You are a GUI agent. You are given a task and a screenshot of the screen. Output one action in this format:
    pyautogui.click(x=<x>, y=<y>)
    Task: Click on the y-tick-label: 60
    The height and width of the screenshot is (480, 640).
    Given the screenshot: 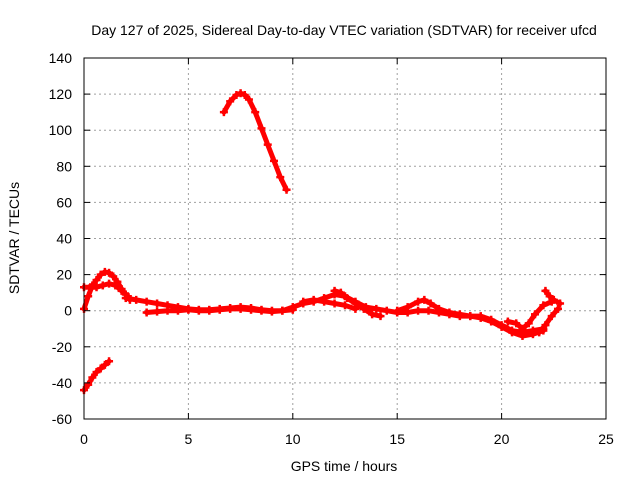 What is the action you would take?
    pyautogui.click(x=64, y=202)
    